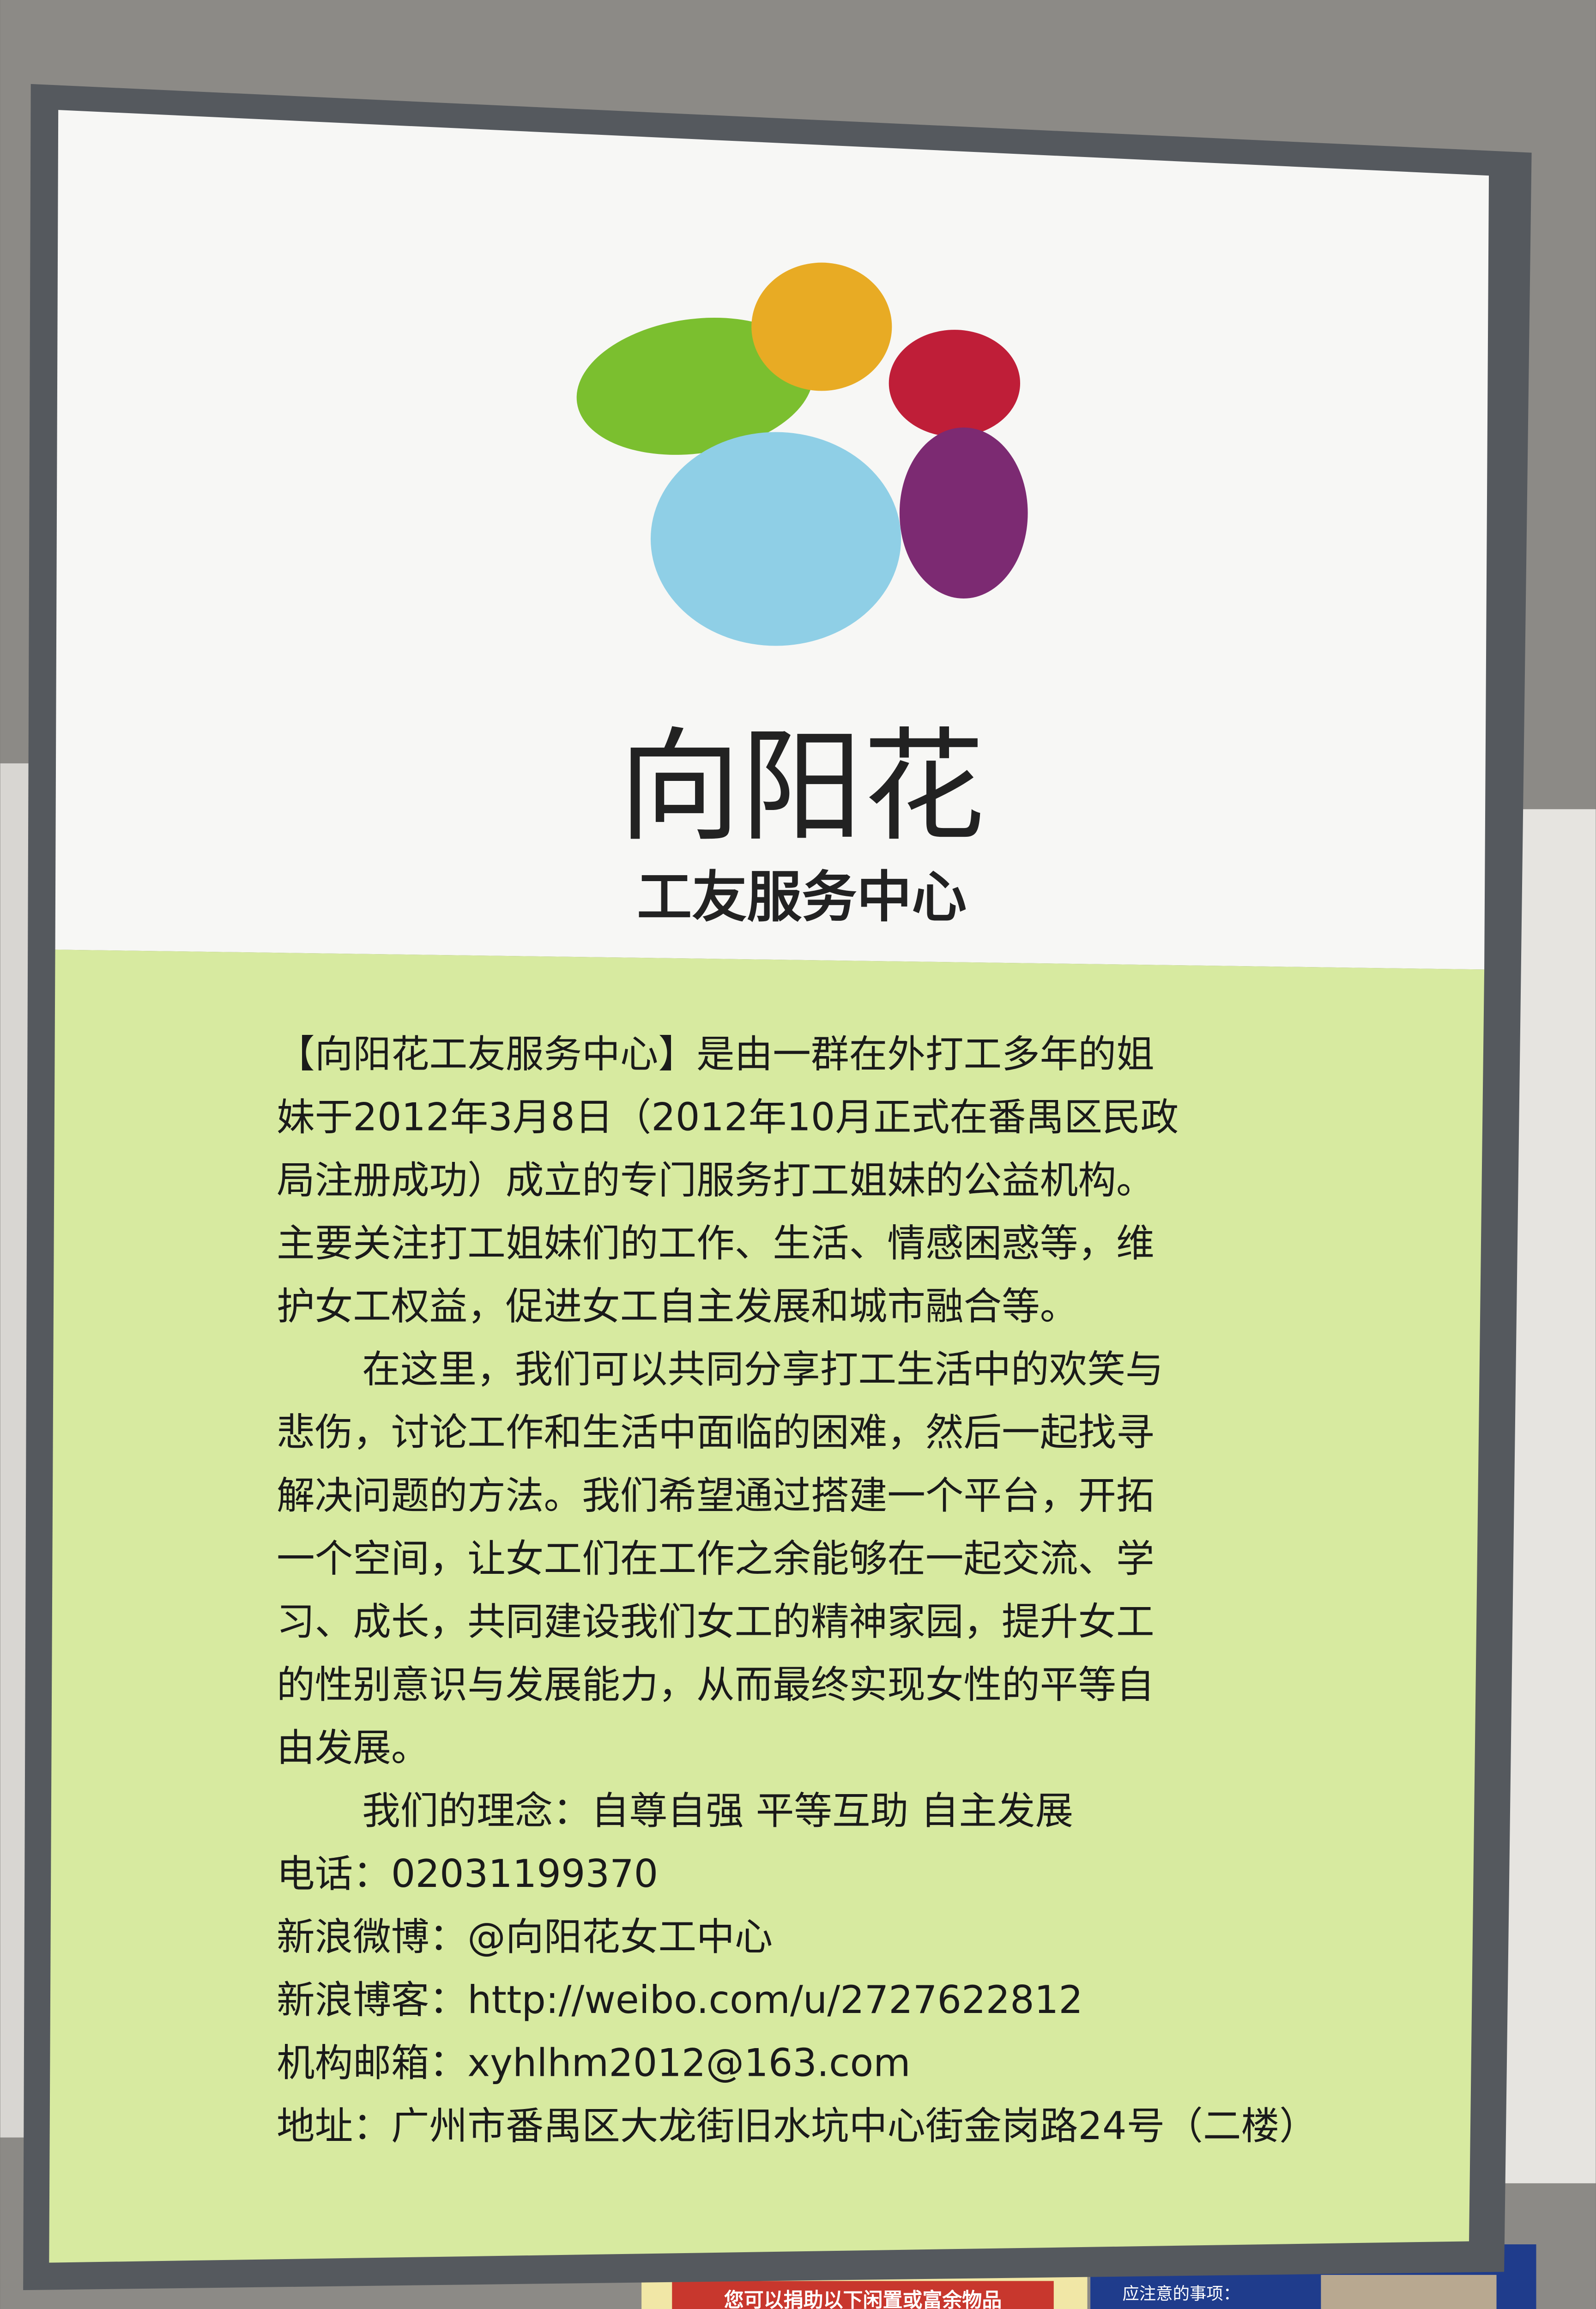 The width and height of the screenshot is (1596, 2309). What do you see at coordinates (1181, 2294) in the screenshot?
I see `notice-title: 应注意的事项：` at bounding box center [1181, 2294].